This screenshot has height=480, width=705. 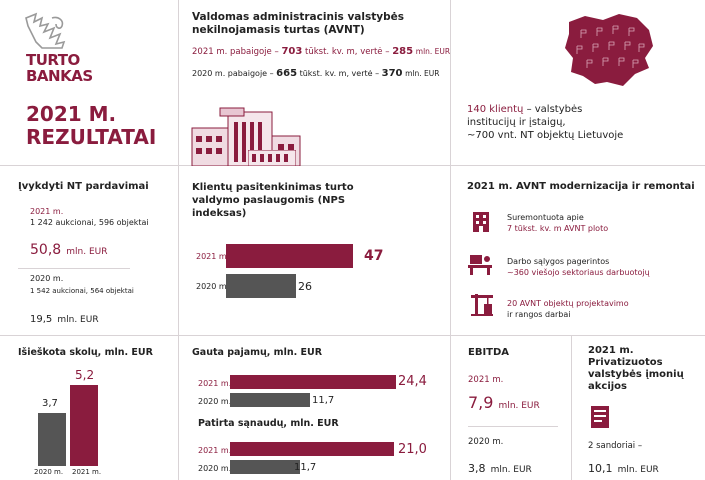 What do you see at coordinates (46, 250) in the screenshot?
I see `sales-2021-amount: 50,8` at bounding box center [46, 250].